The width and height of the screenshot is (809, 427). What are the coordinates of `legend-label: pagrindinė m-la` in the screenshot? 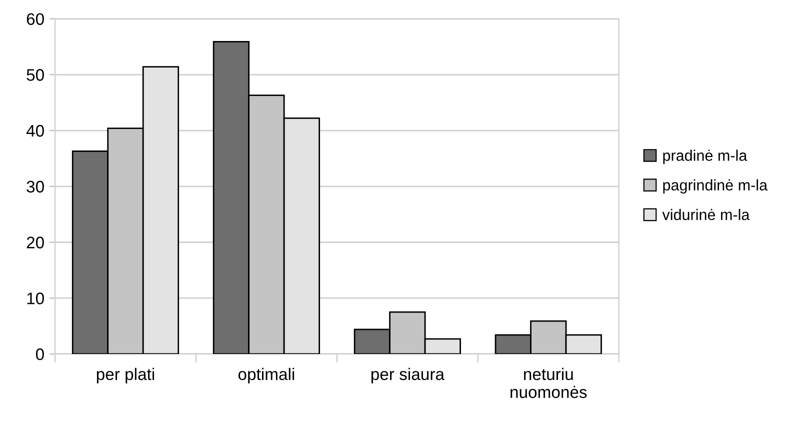 It's located at (715, 186).